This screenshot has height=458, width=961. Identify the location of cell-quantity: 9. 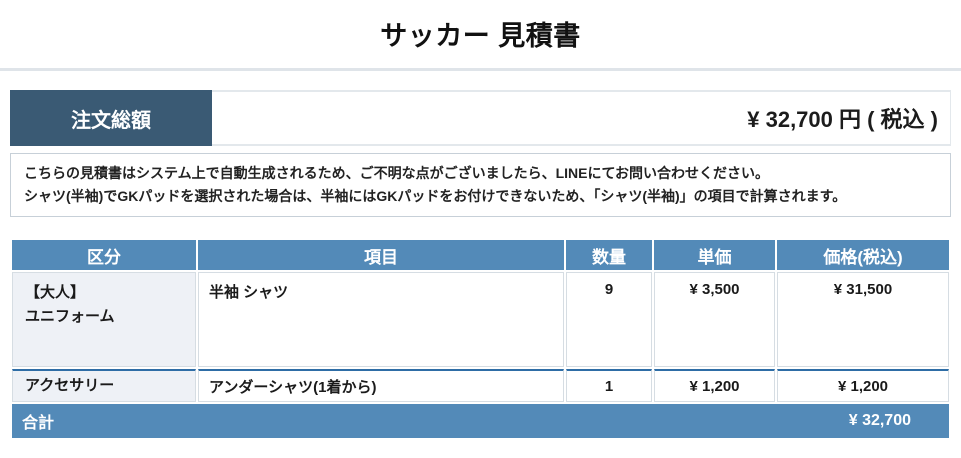
(609, 319).